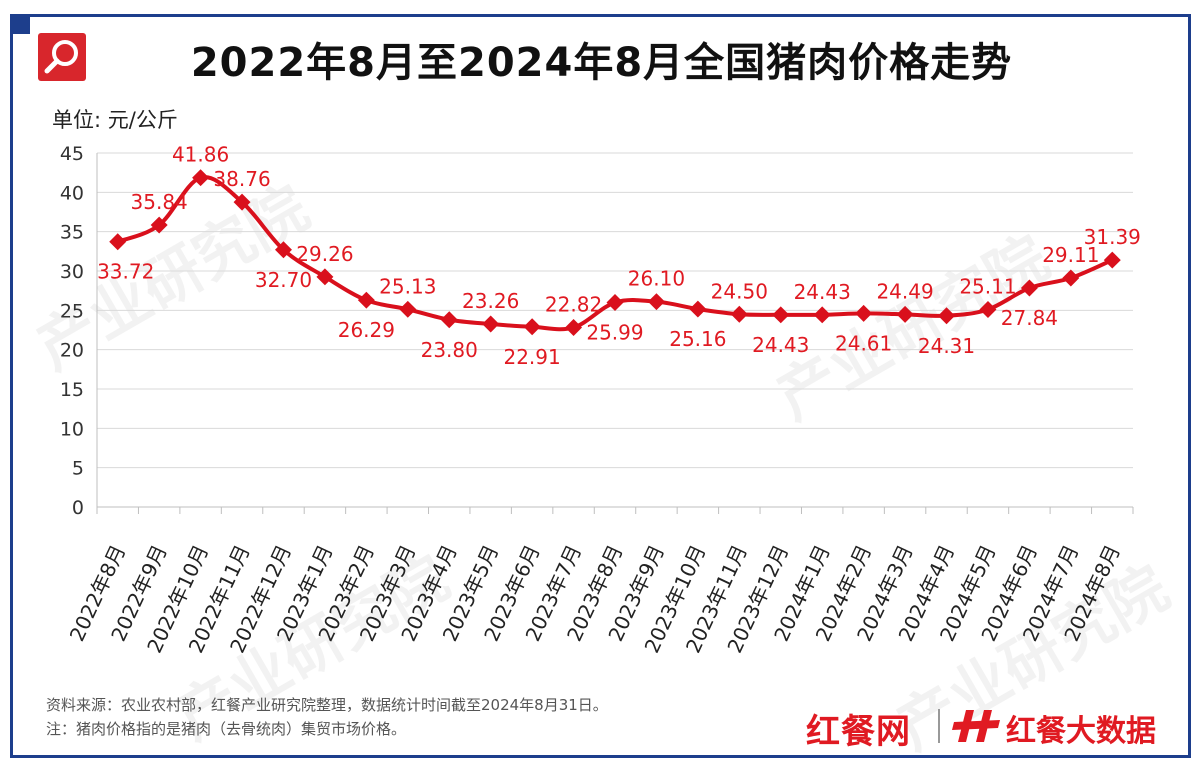  Describe the element at coordinates (490, 301) in the screenshot. I see `data-label: 23.26` at that location.